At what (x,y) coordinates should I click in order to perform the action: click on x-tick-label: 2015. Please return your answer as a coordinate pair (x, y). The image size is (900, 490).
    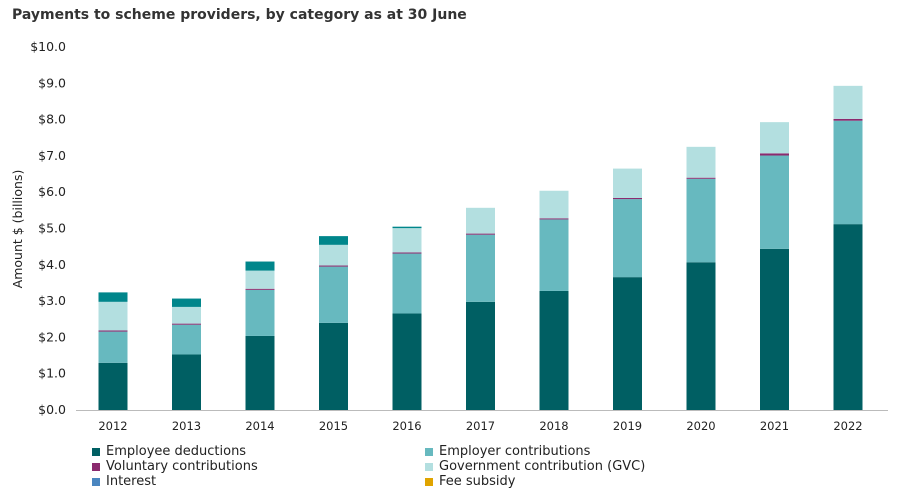
    Looking at the image, I should click on (333, 426).